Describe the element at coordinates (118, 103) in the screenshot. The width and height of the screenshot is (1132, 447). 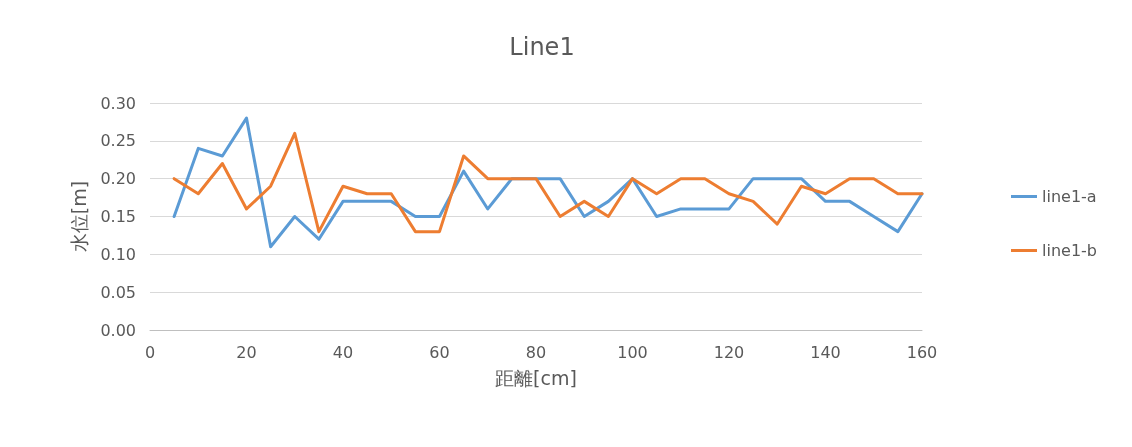
I see `y-tick-label: 0.30` at that location.